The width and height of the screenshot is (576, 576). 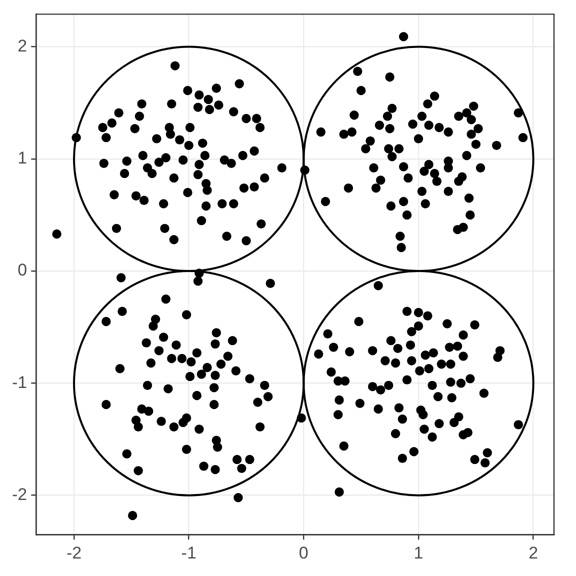 What do you see at coordinates (419, 552) in the screenshot?
I see `x-tick-label: 1` at bounding box center [419, 552].